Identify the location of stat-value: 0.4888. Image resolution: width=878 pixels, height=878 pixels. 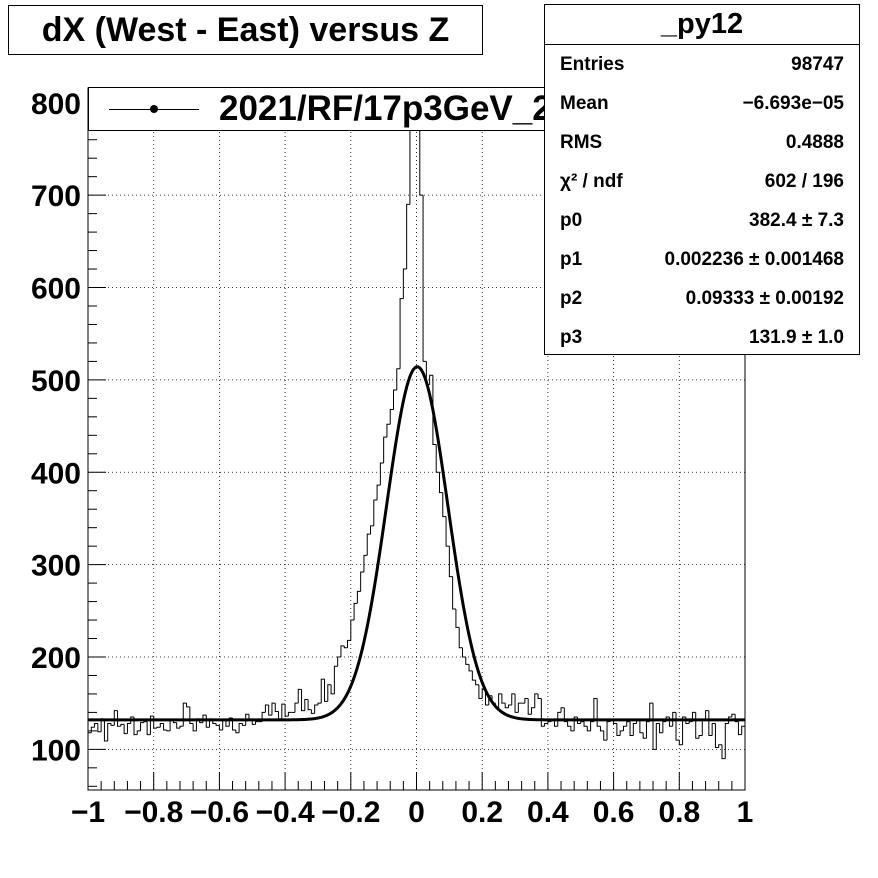
(814, 142).